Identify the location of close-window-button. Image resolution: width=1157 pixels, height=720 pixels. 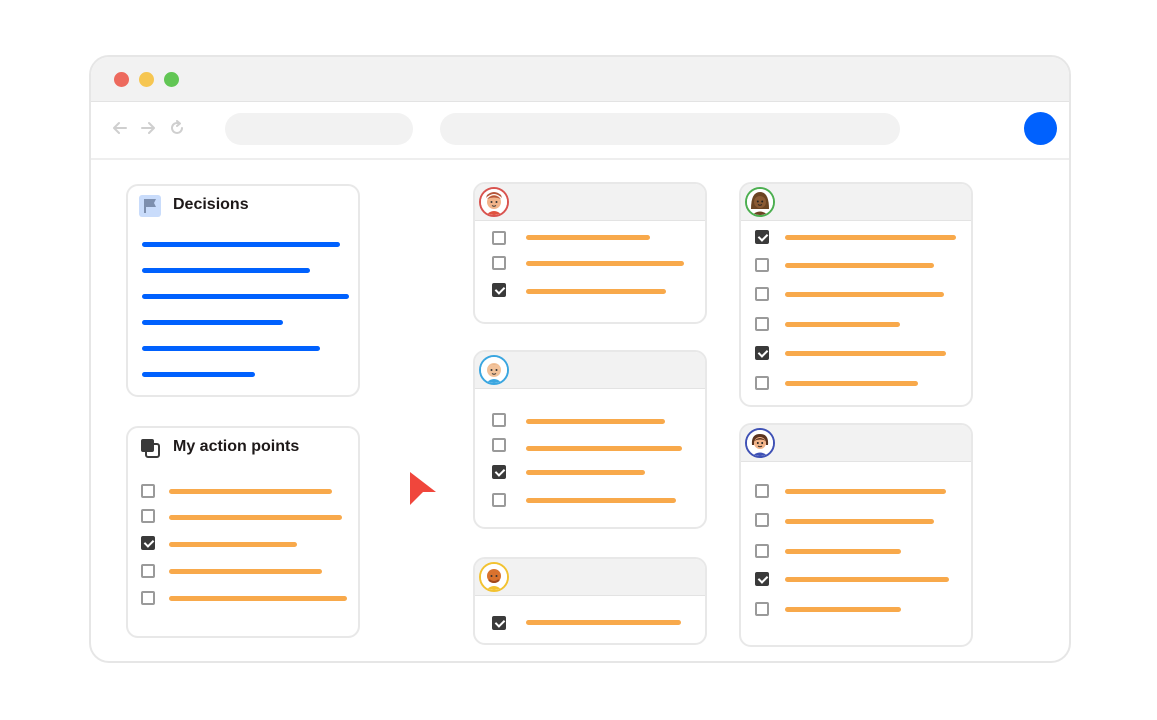
(121, 79).